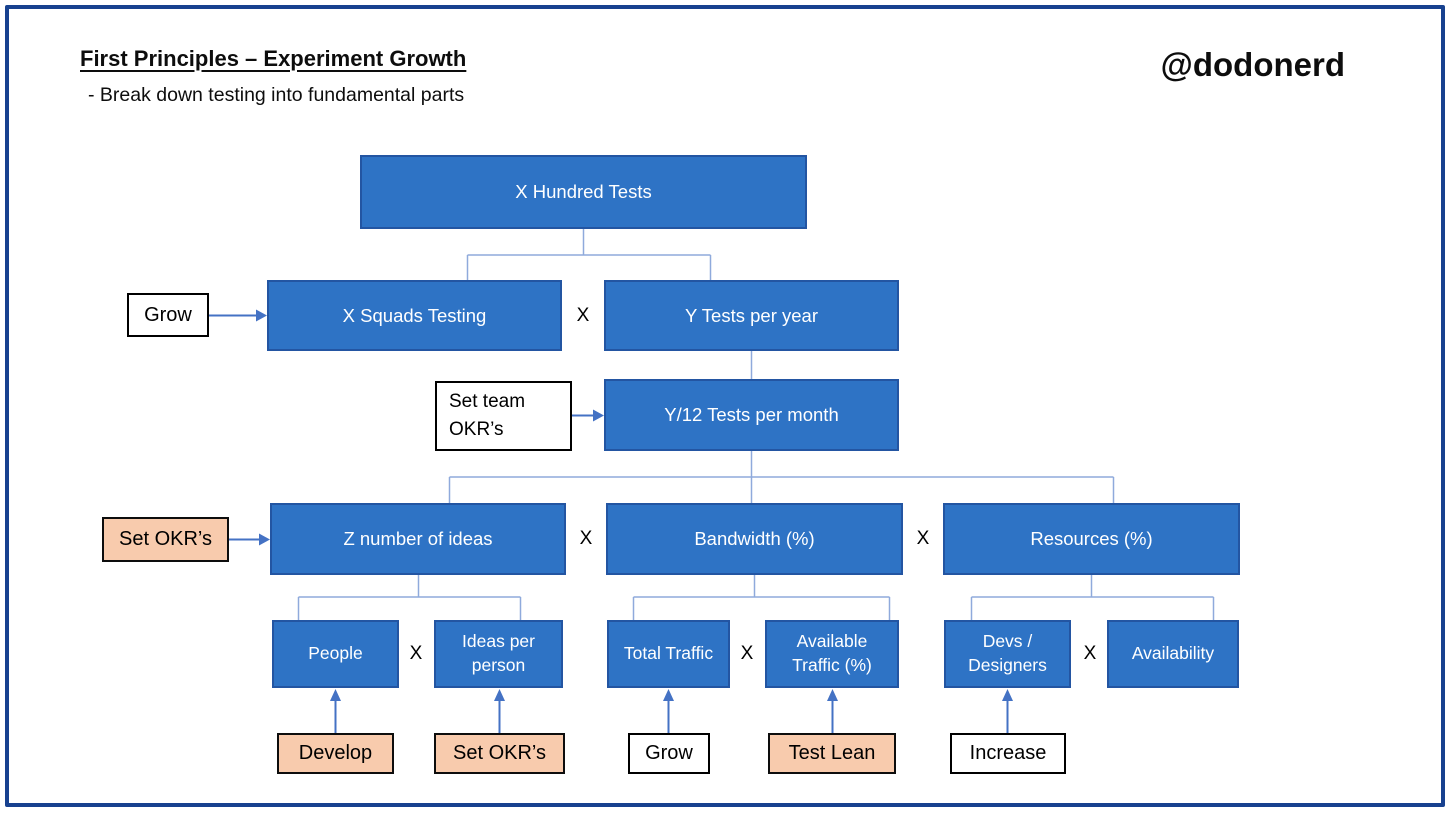 The height and width of the screenshot is (820, 1456). Describe the element at coordinates (1173, 654) in the screenshot. I see `node-availability: Availability` at that location.